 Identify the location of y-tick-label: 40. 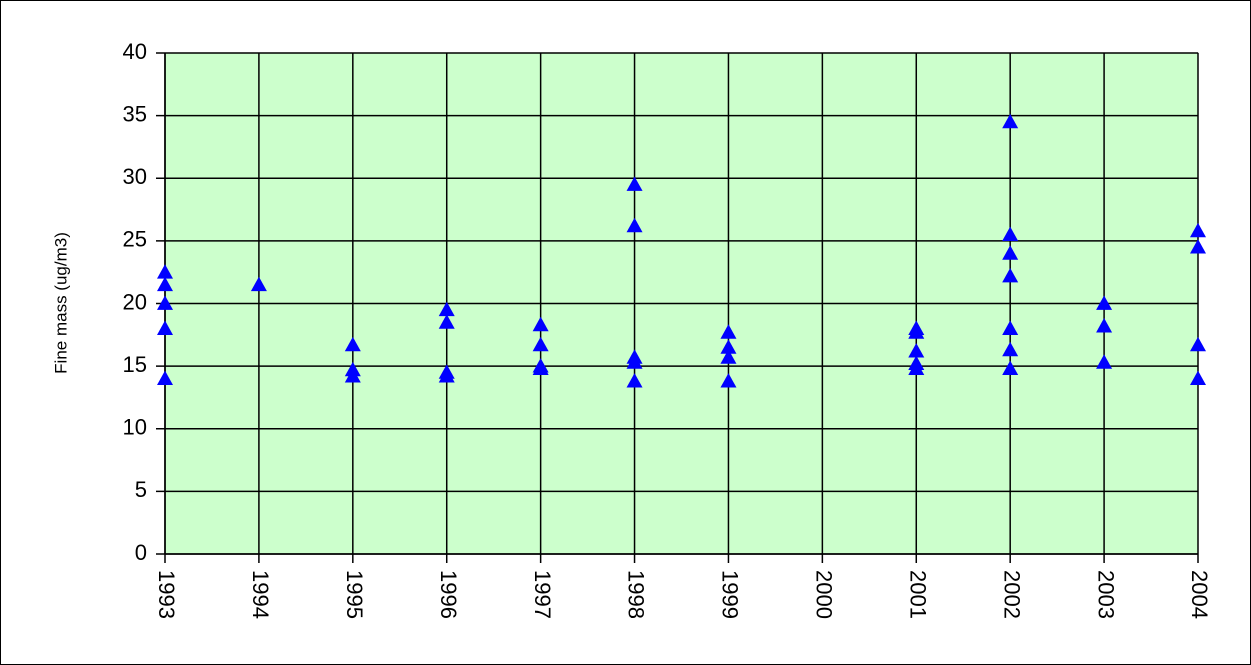
(135, 51).